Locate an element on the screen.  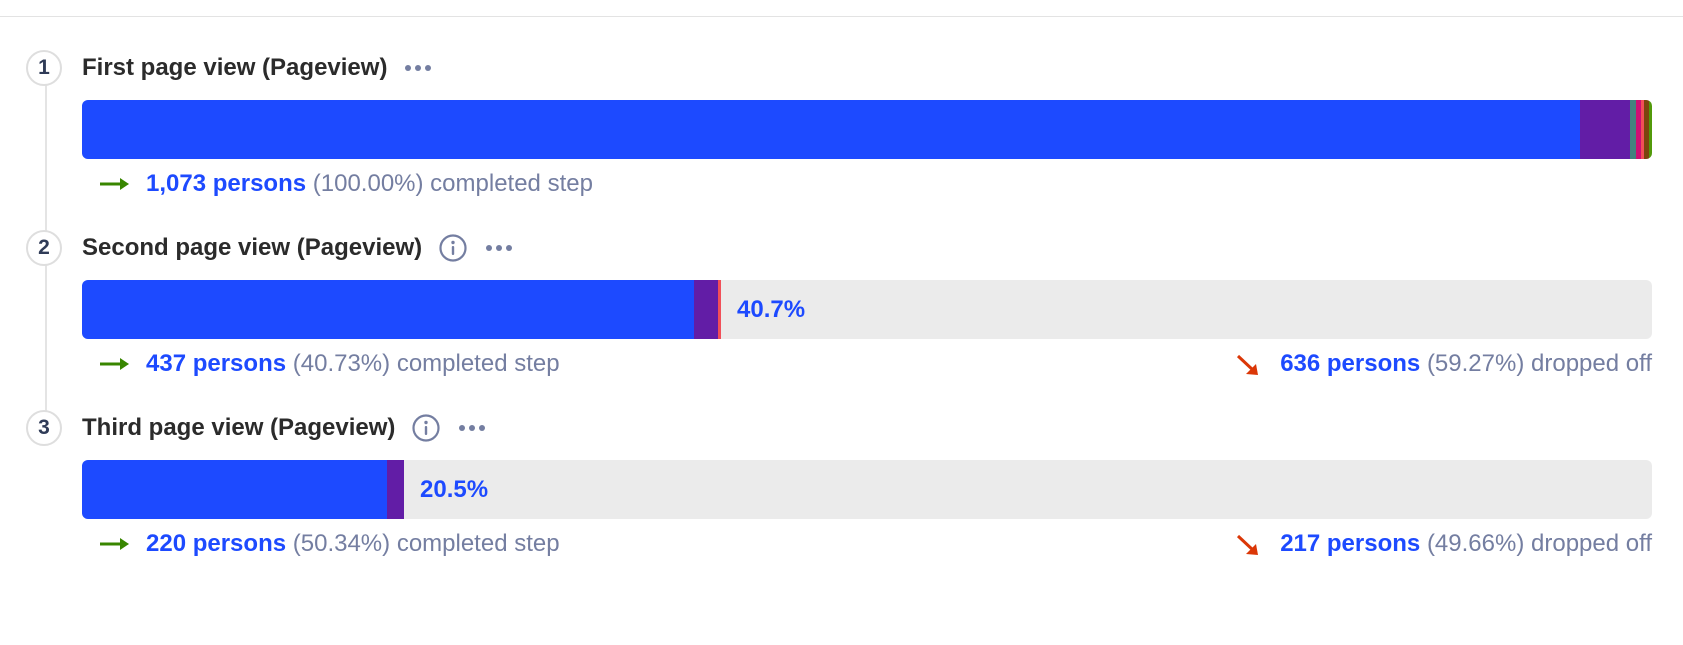
step-title: Second page view (Pageview) is located at coordinates (252, 247).